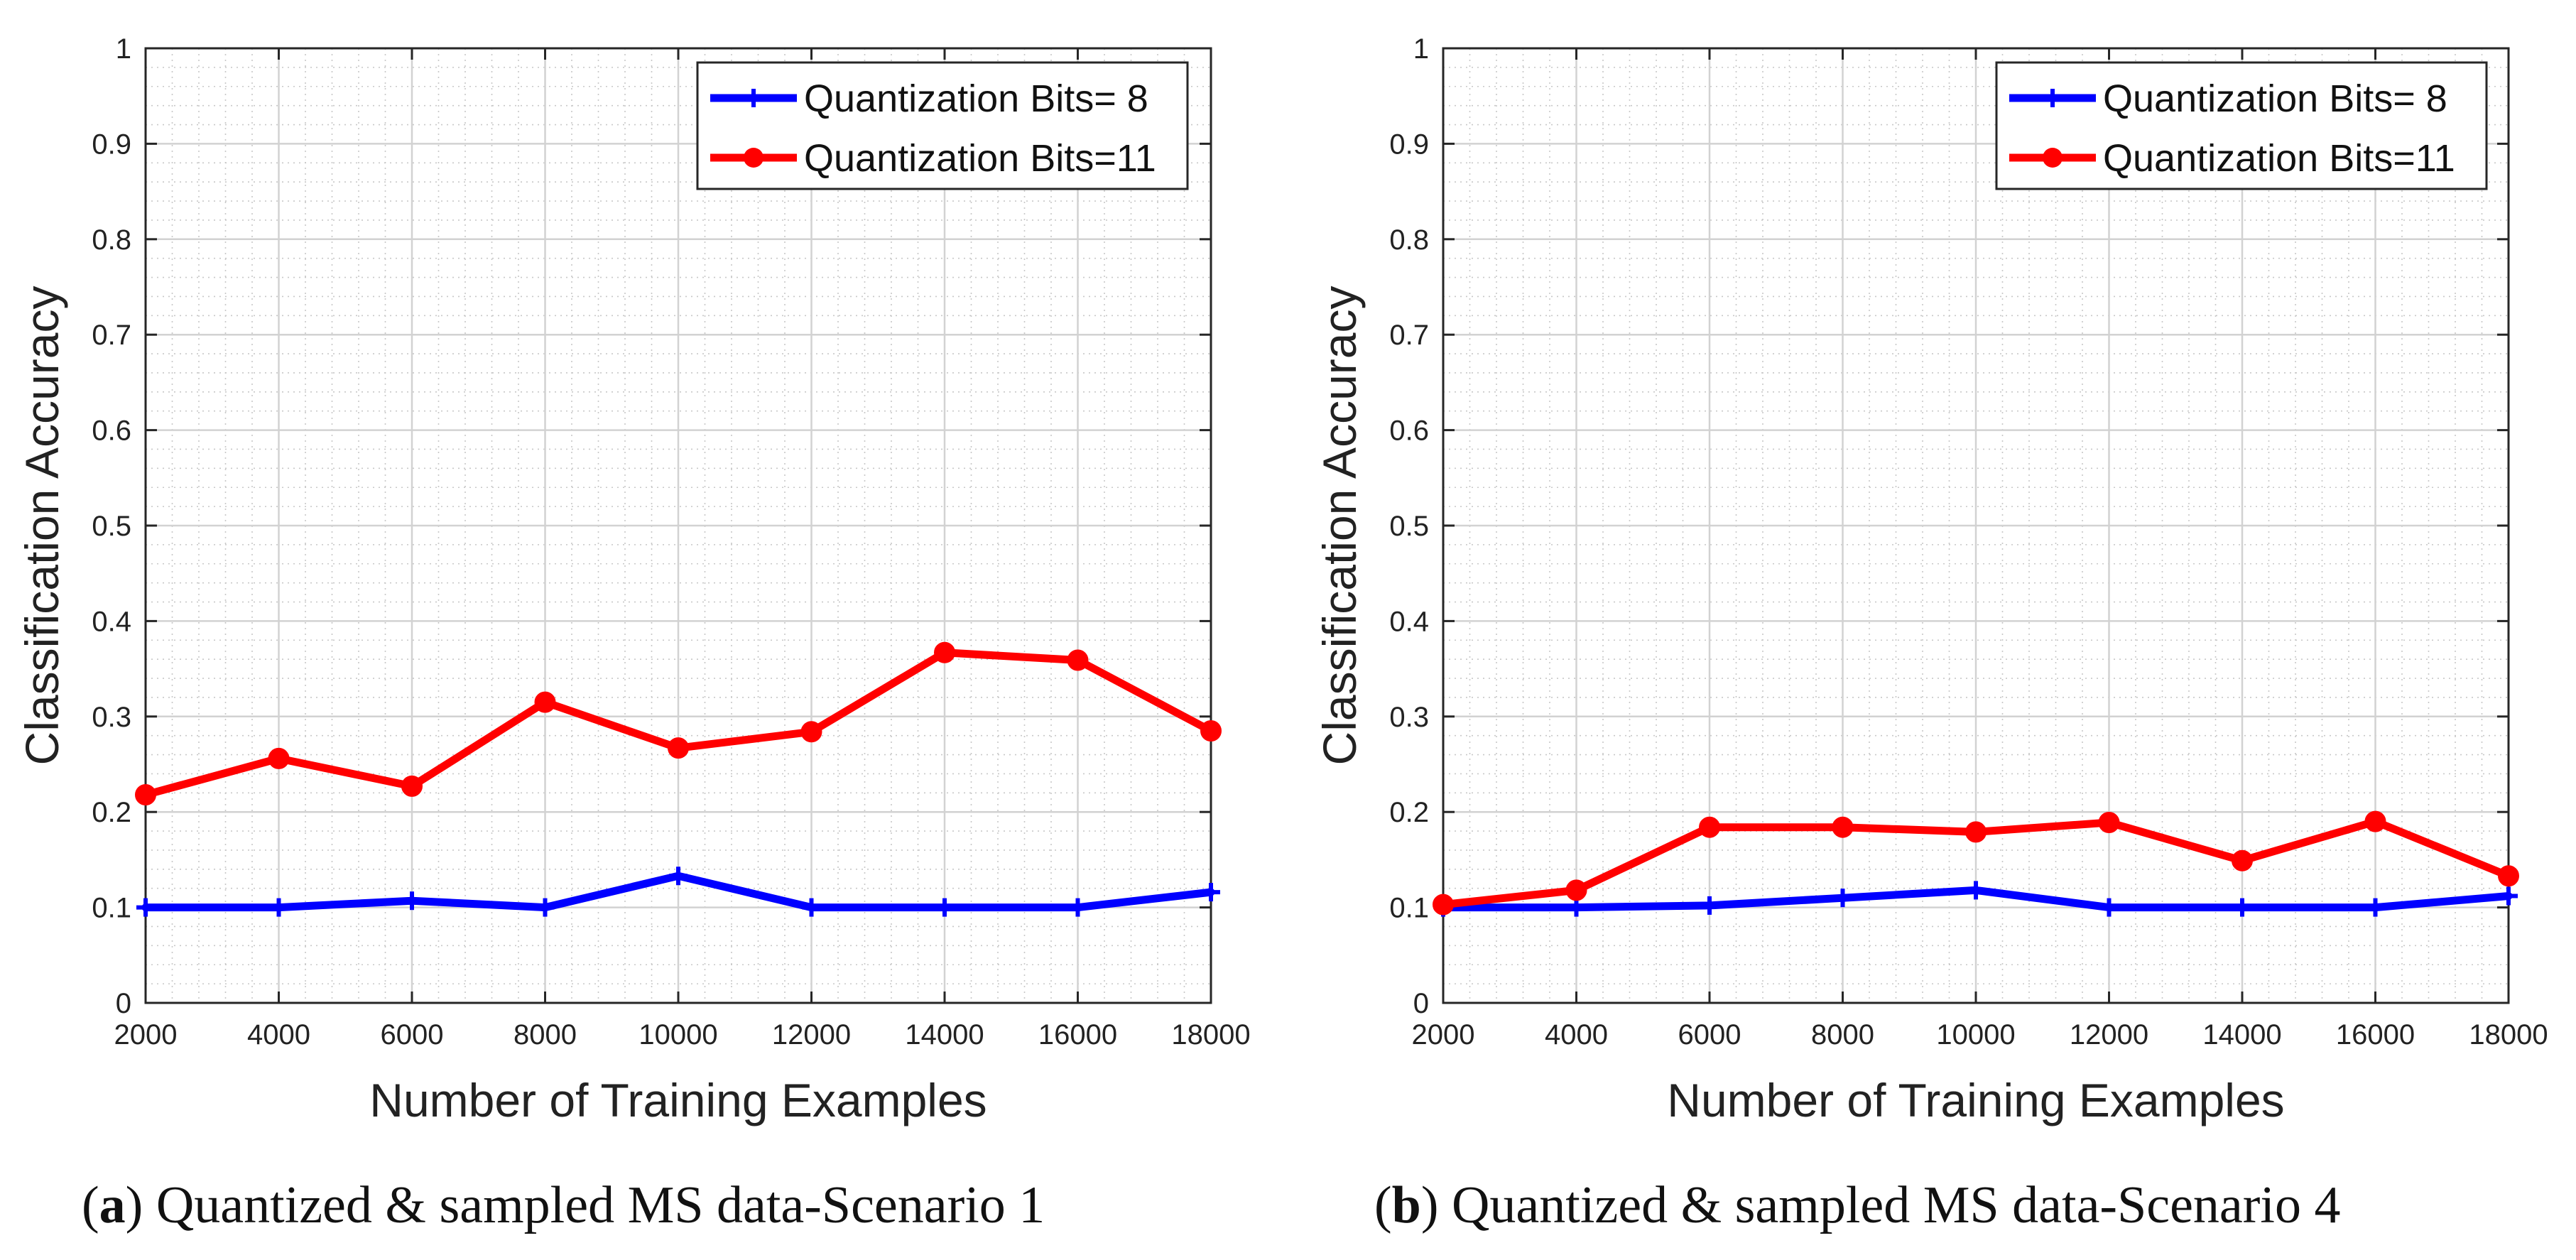 Image resolution: width=2576 pixels, height=1260 pixels. I want to click on caption-b-text: Quantized & sampled MS data-Scenario 4, so click(1889, 1205).